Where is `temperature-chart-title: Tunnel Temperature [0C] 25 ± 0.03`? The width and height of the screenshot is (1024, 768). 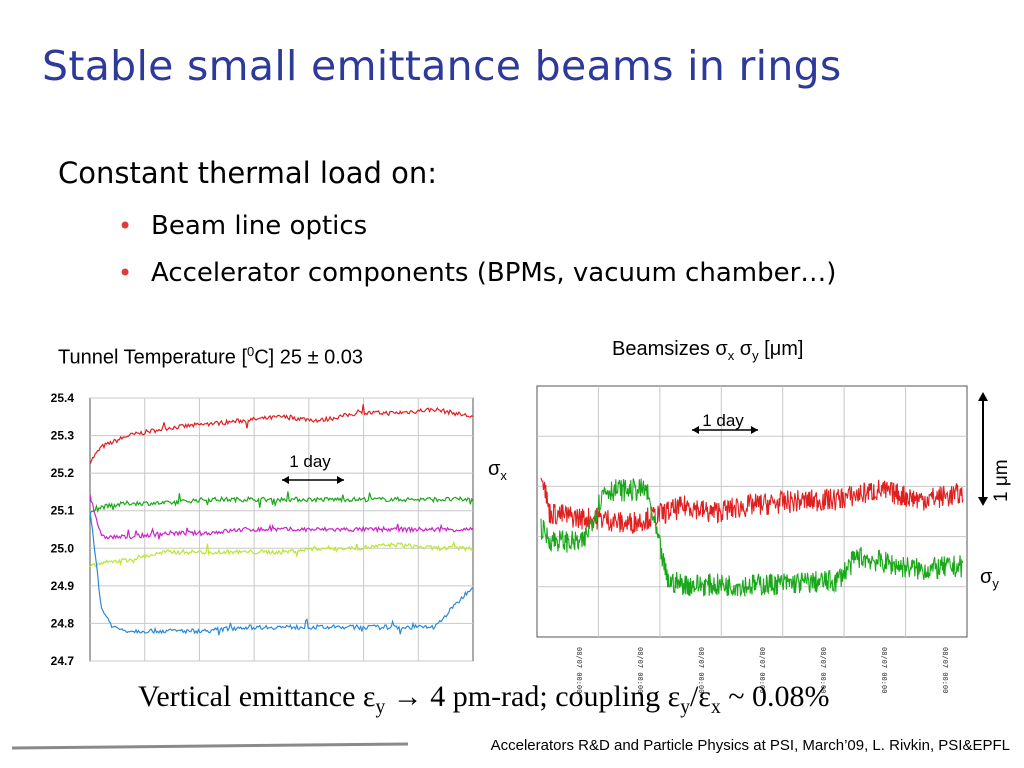
temperature-chart-title: Tunnel Temperature [0C] 25 ± 0.03 is located at coordinates (211, 356).